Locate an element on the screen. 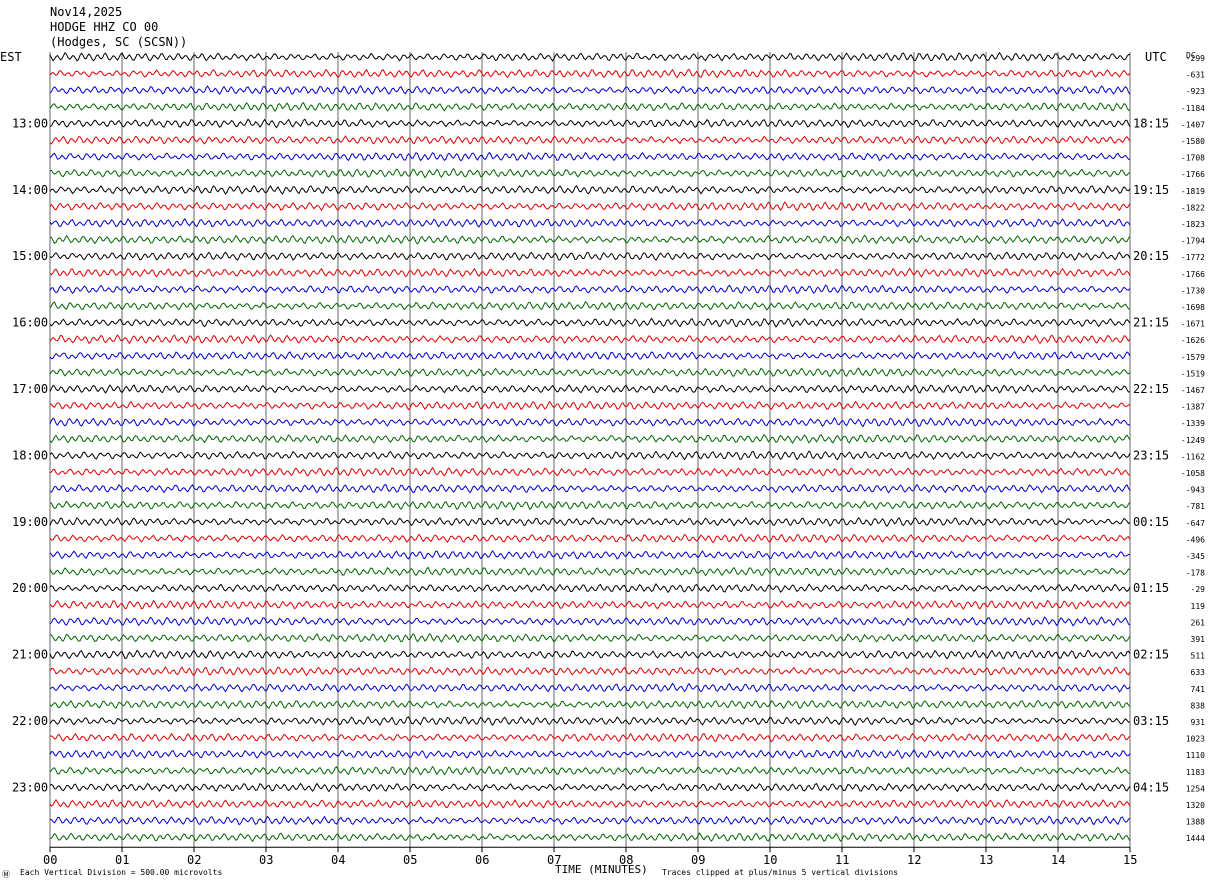  header-station: HODGE HHZ CO 00 is located at coordinates (104, 27).